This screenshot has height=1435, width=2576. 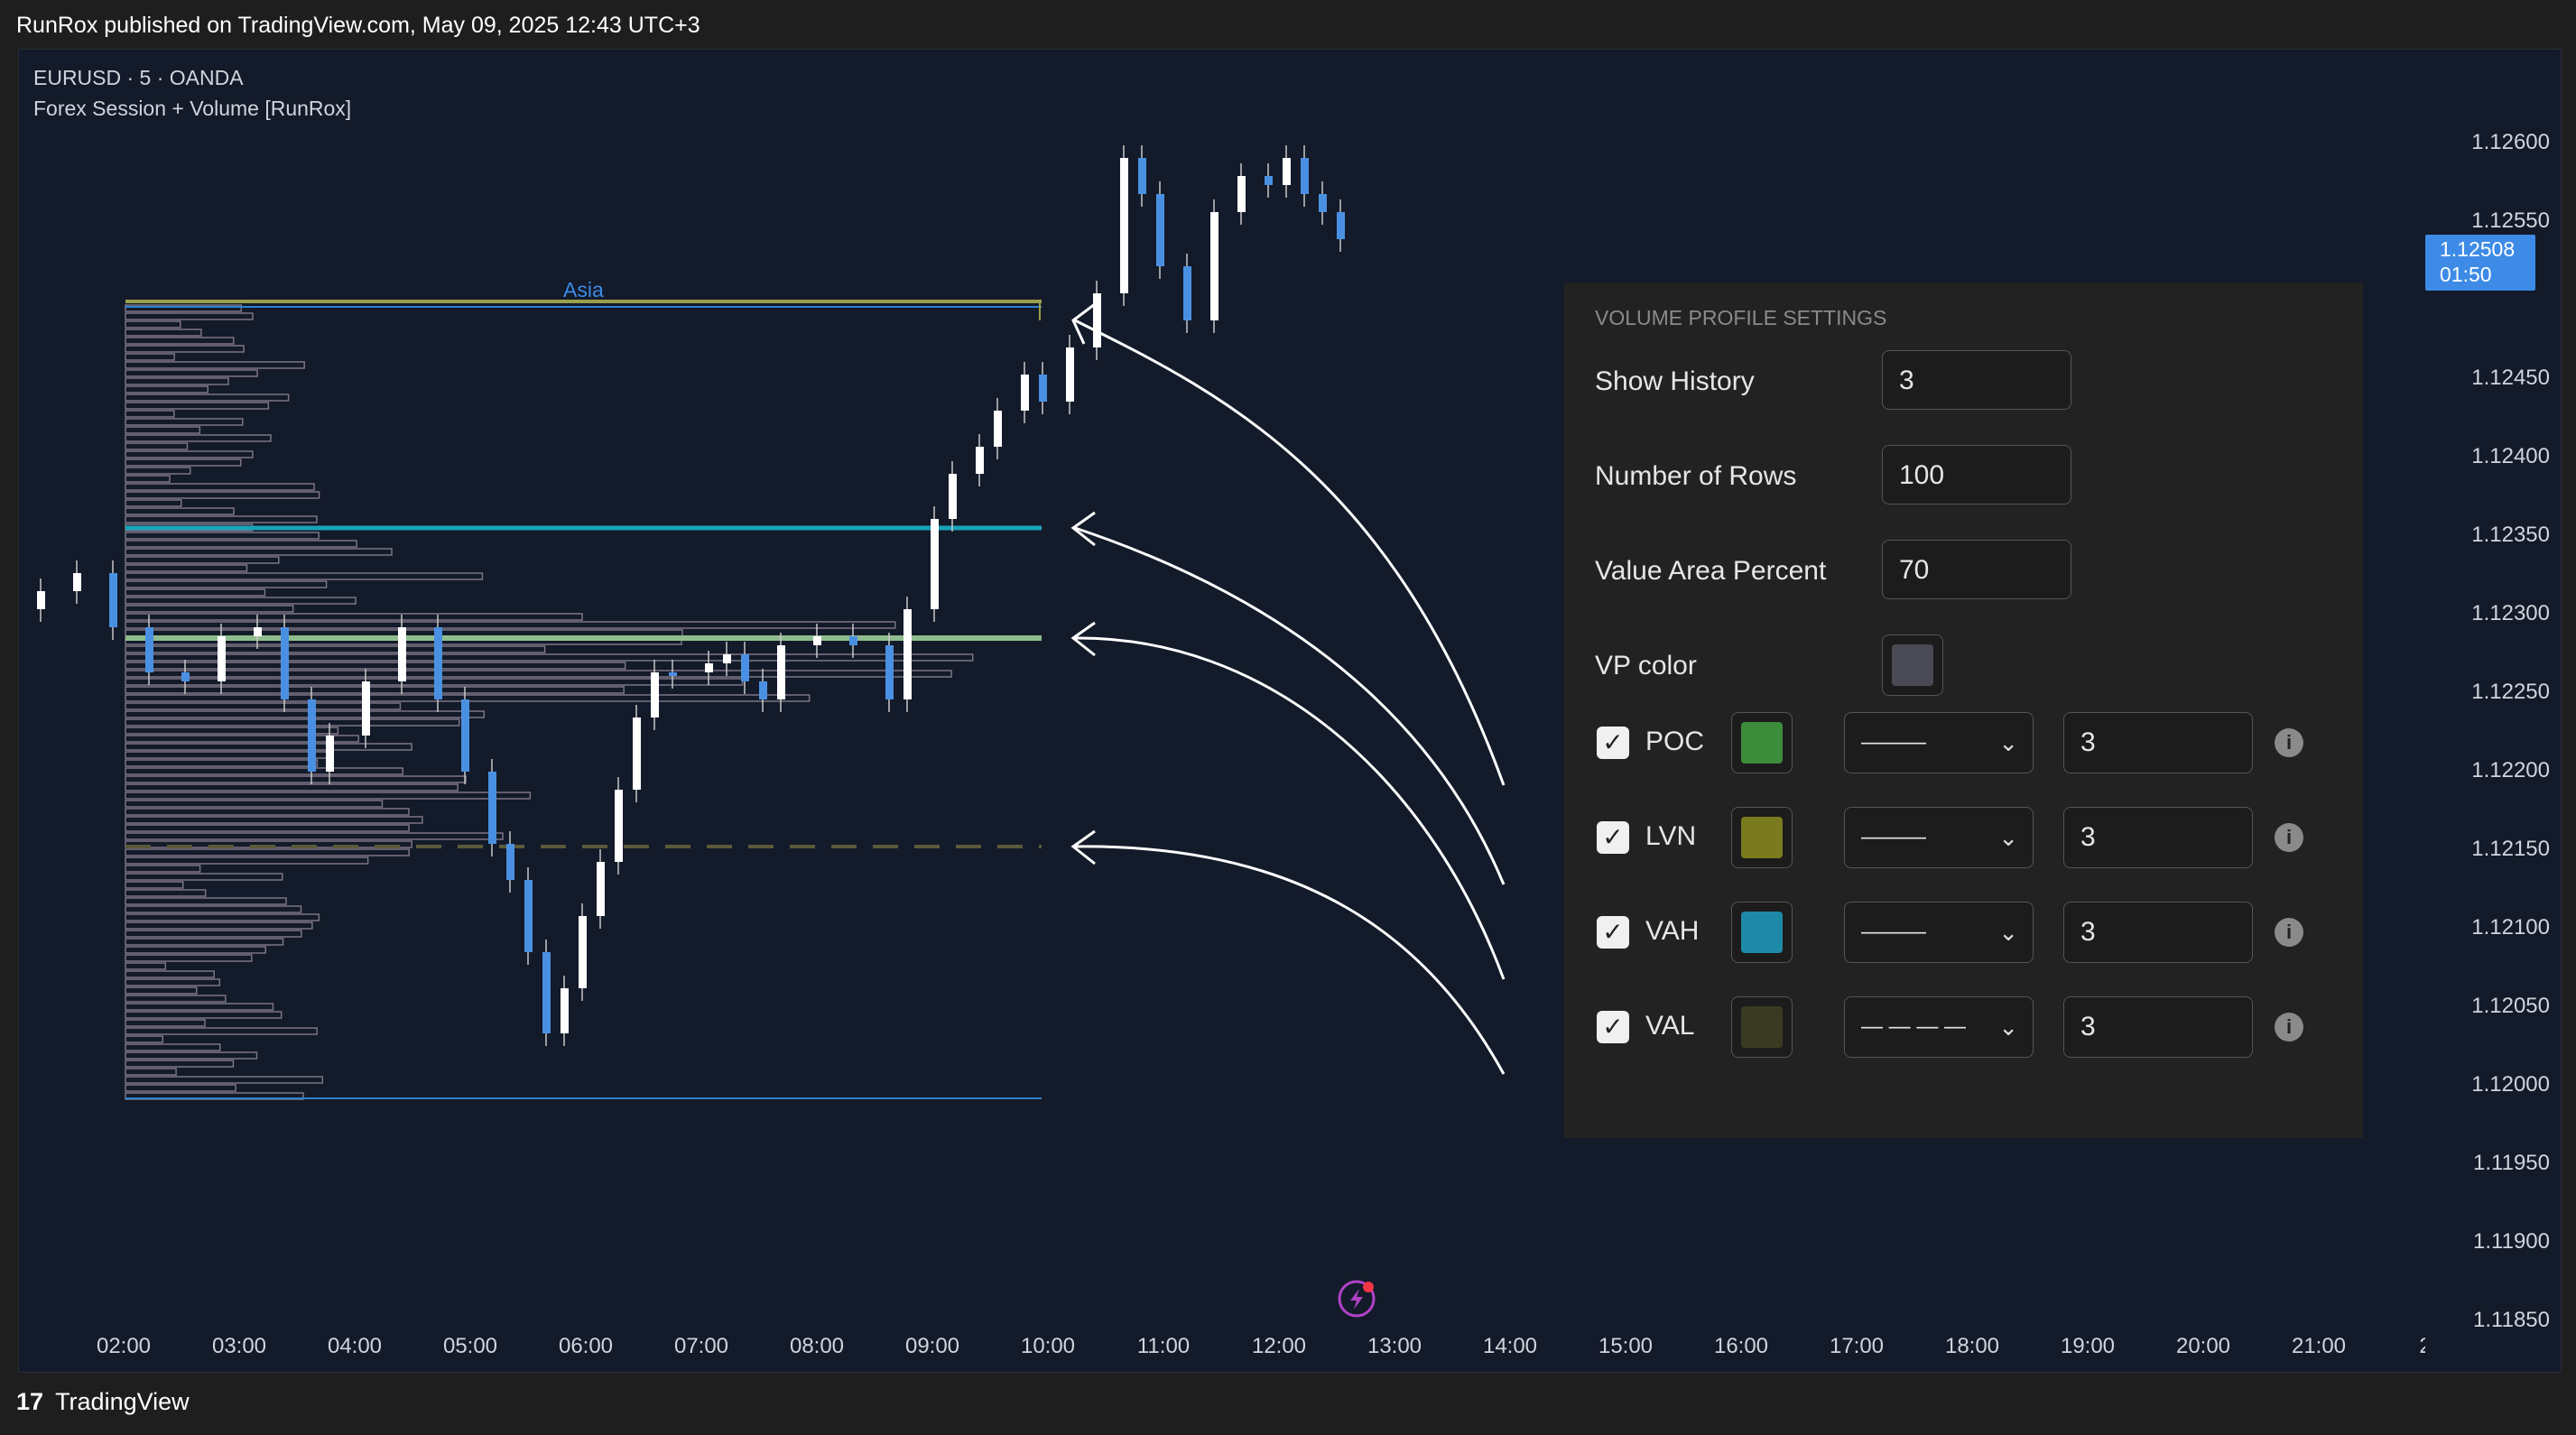 I want to click on footer-brand: 17 TradingView, so click(x=103, y=1402).